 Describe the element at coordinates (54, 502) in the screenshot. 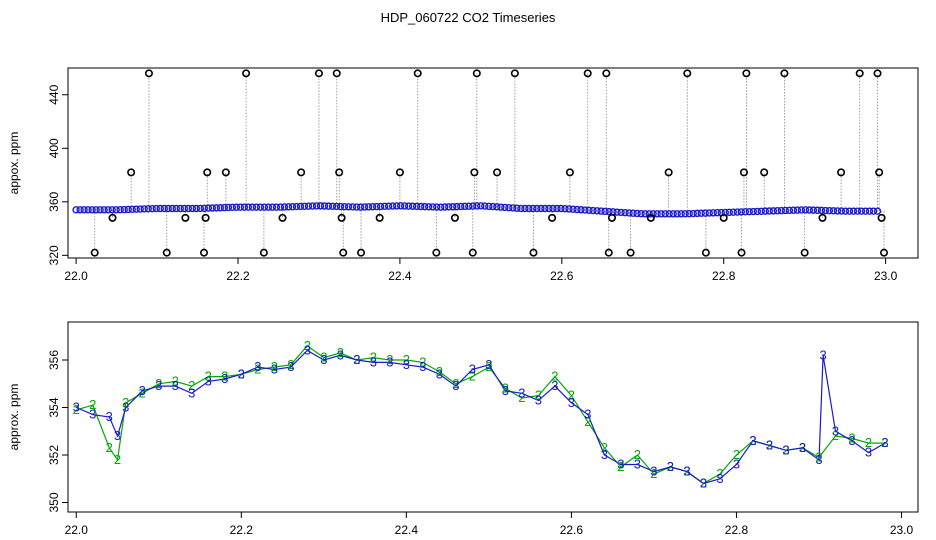

I see `y-tick-label: 350` at that location.